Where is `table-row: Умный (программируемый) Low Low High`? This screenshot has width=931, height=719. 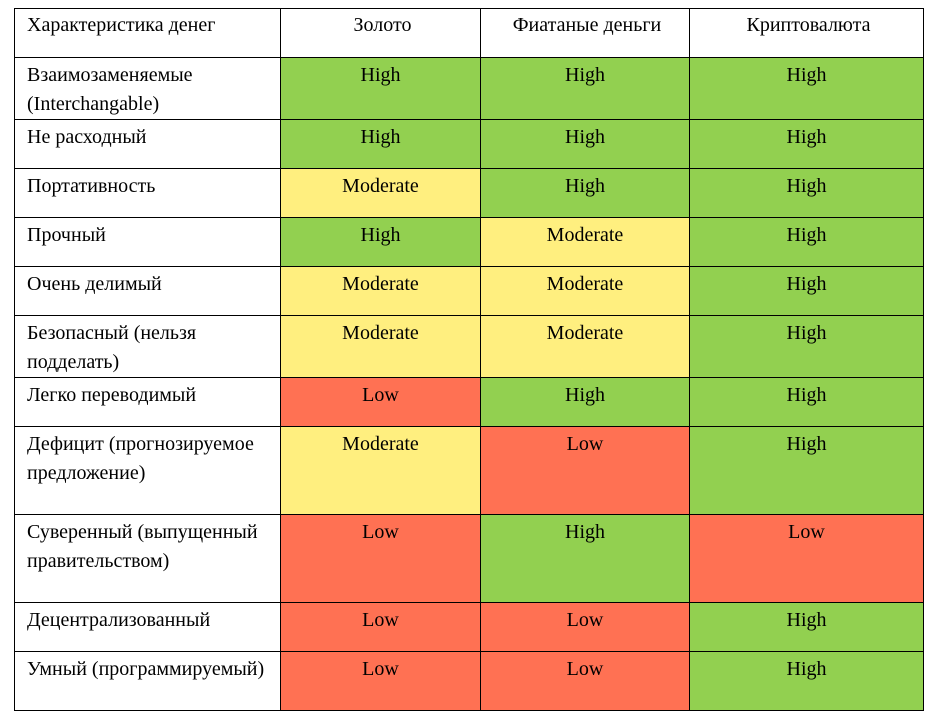 table-row: Умный (программируемый) Low Low High is located at coordinates (469, 681).